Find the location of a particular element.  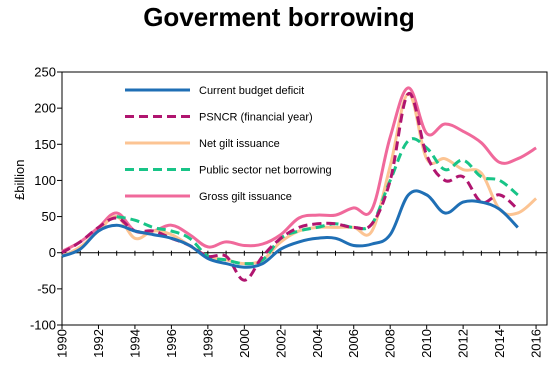

legend-label-net-gilt-issuance: Net gilt issuance is located at coordinates (239, 144).